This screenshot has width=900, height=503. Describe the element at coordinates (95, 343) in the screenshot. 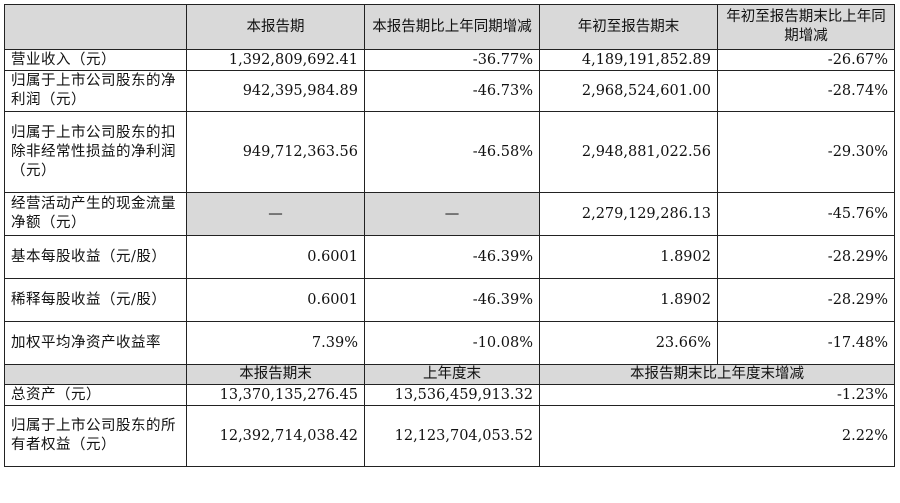

I see `row-label: 加权平均净资产收益率` at that location.